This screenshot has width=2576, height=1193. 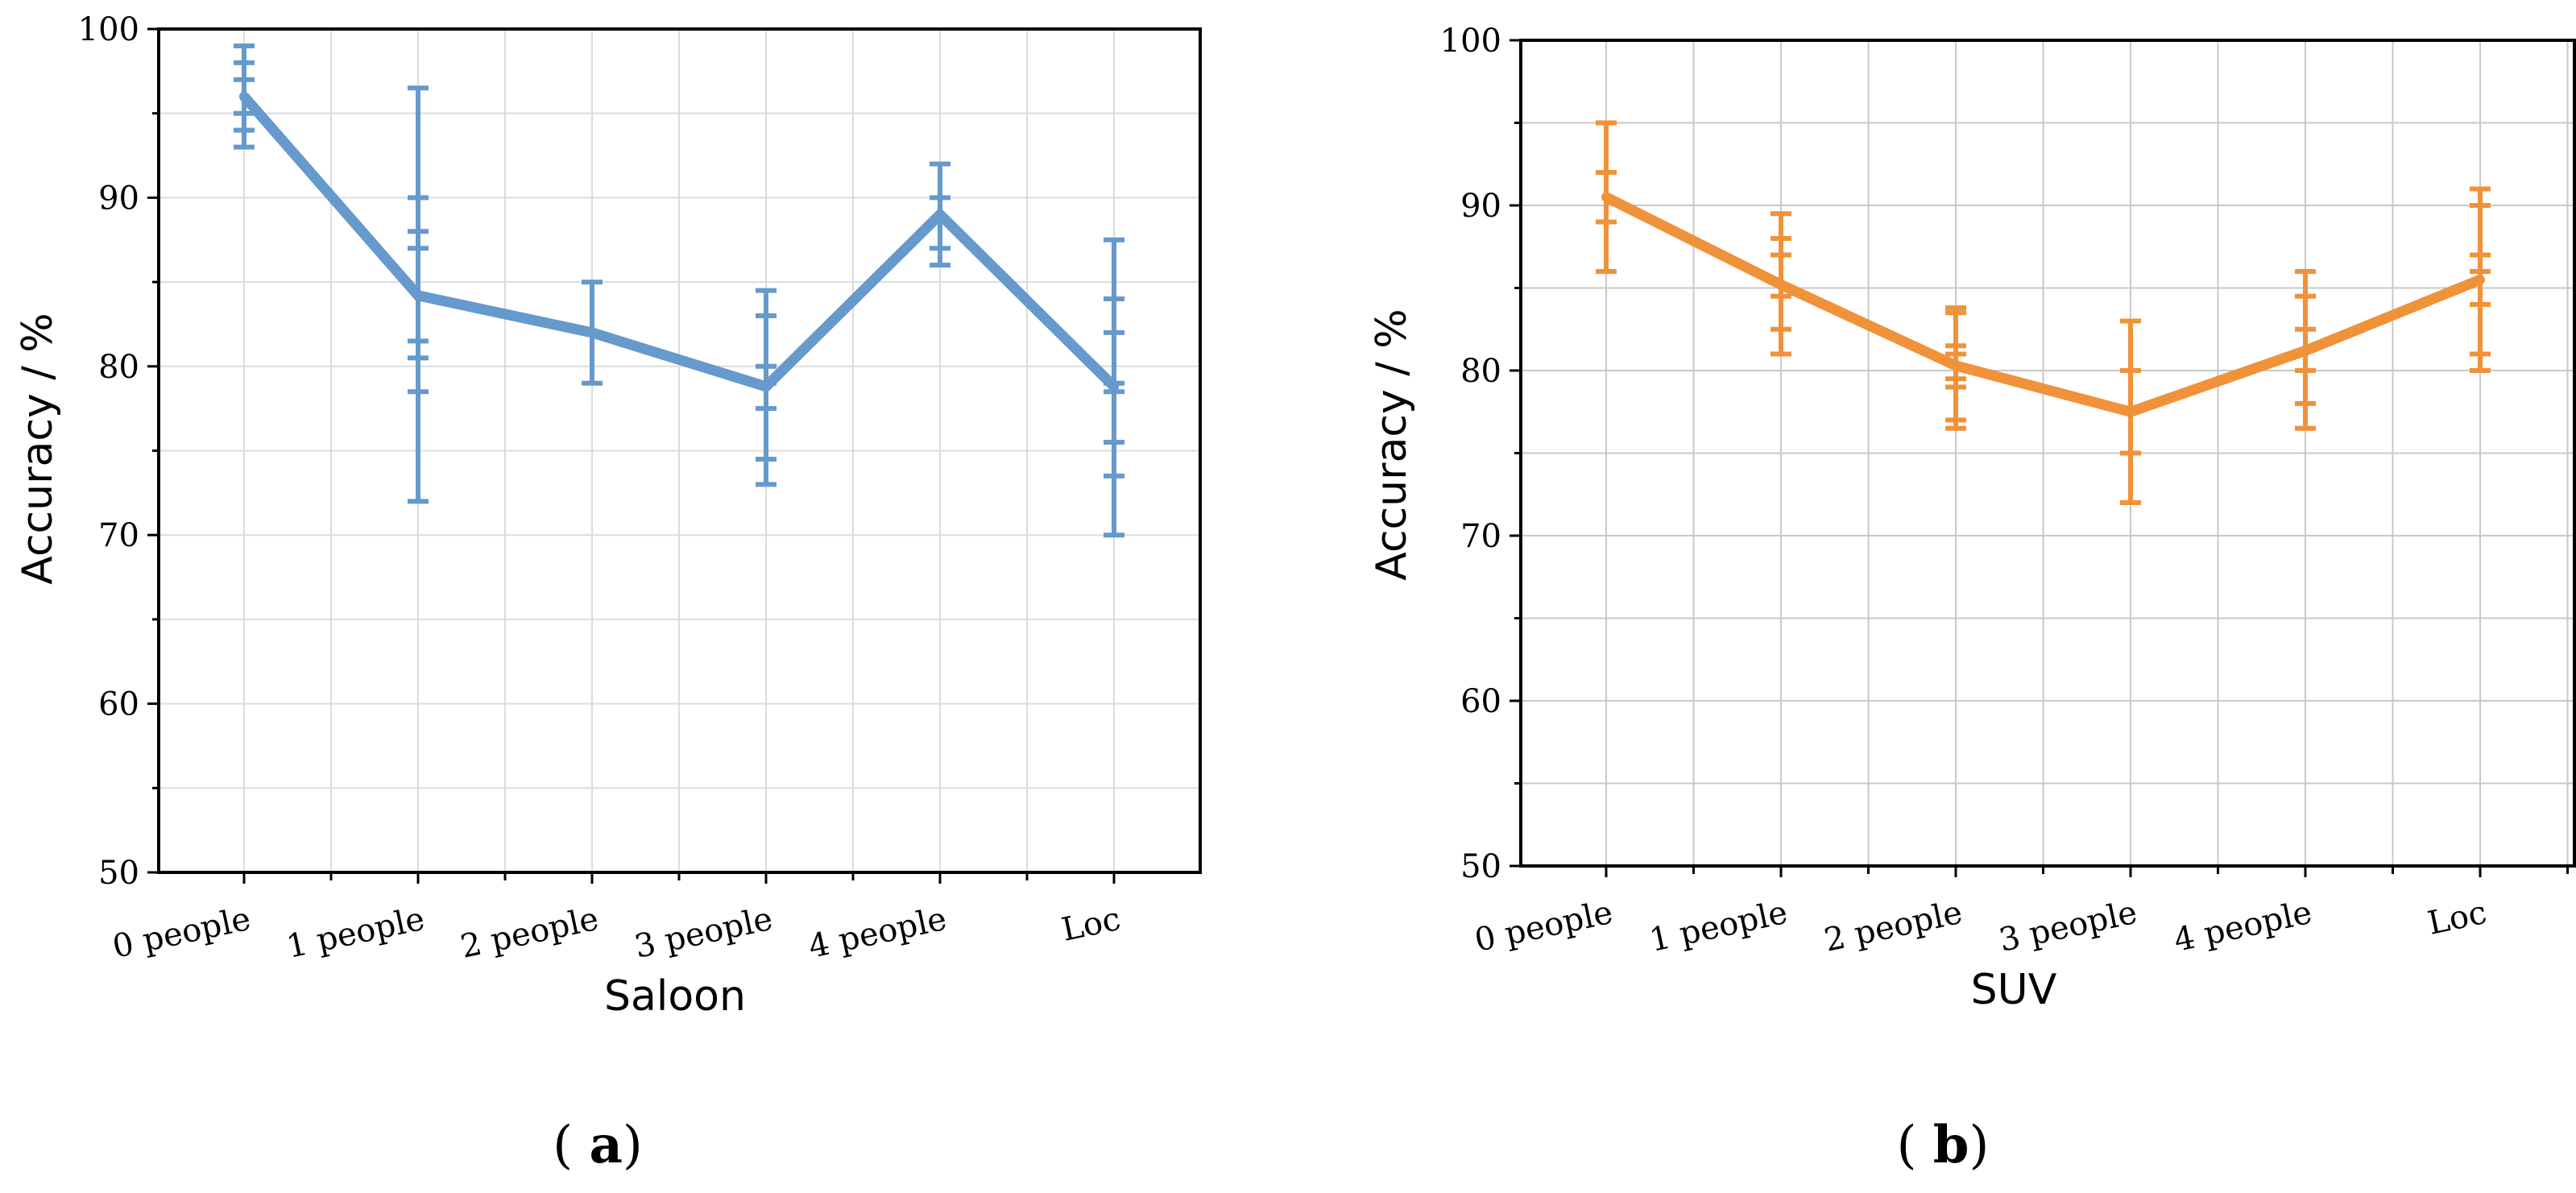 I want to click on panel-a-marks, so click(x=679, y=290).